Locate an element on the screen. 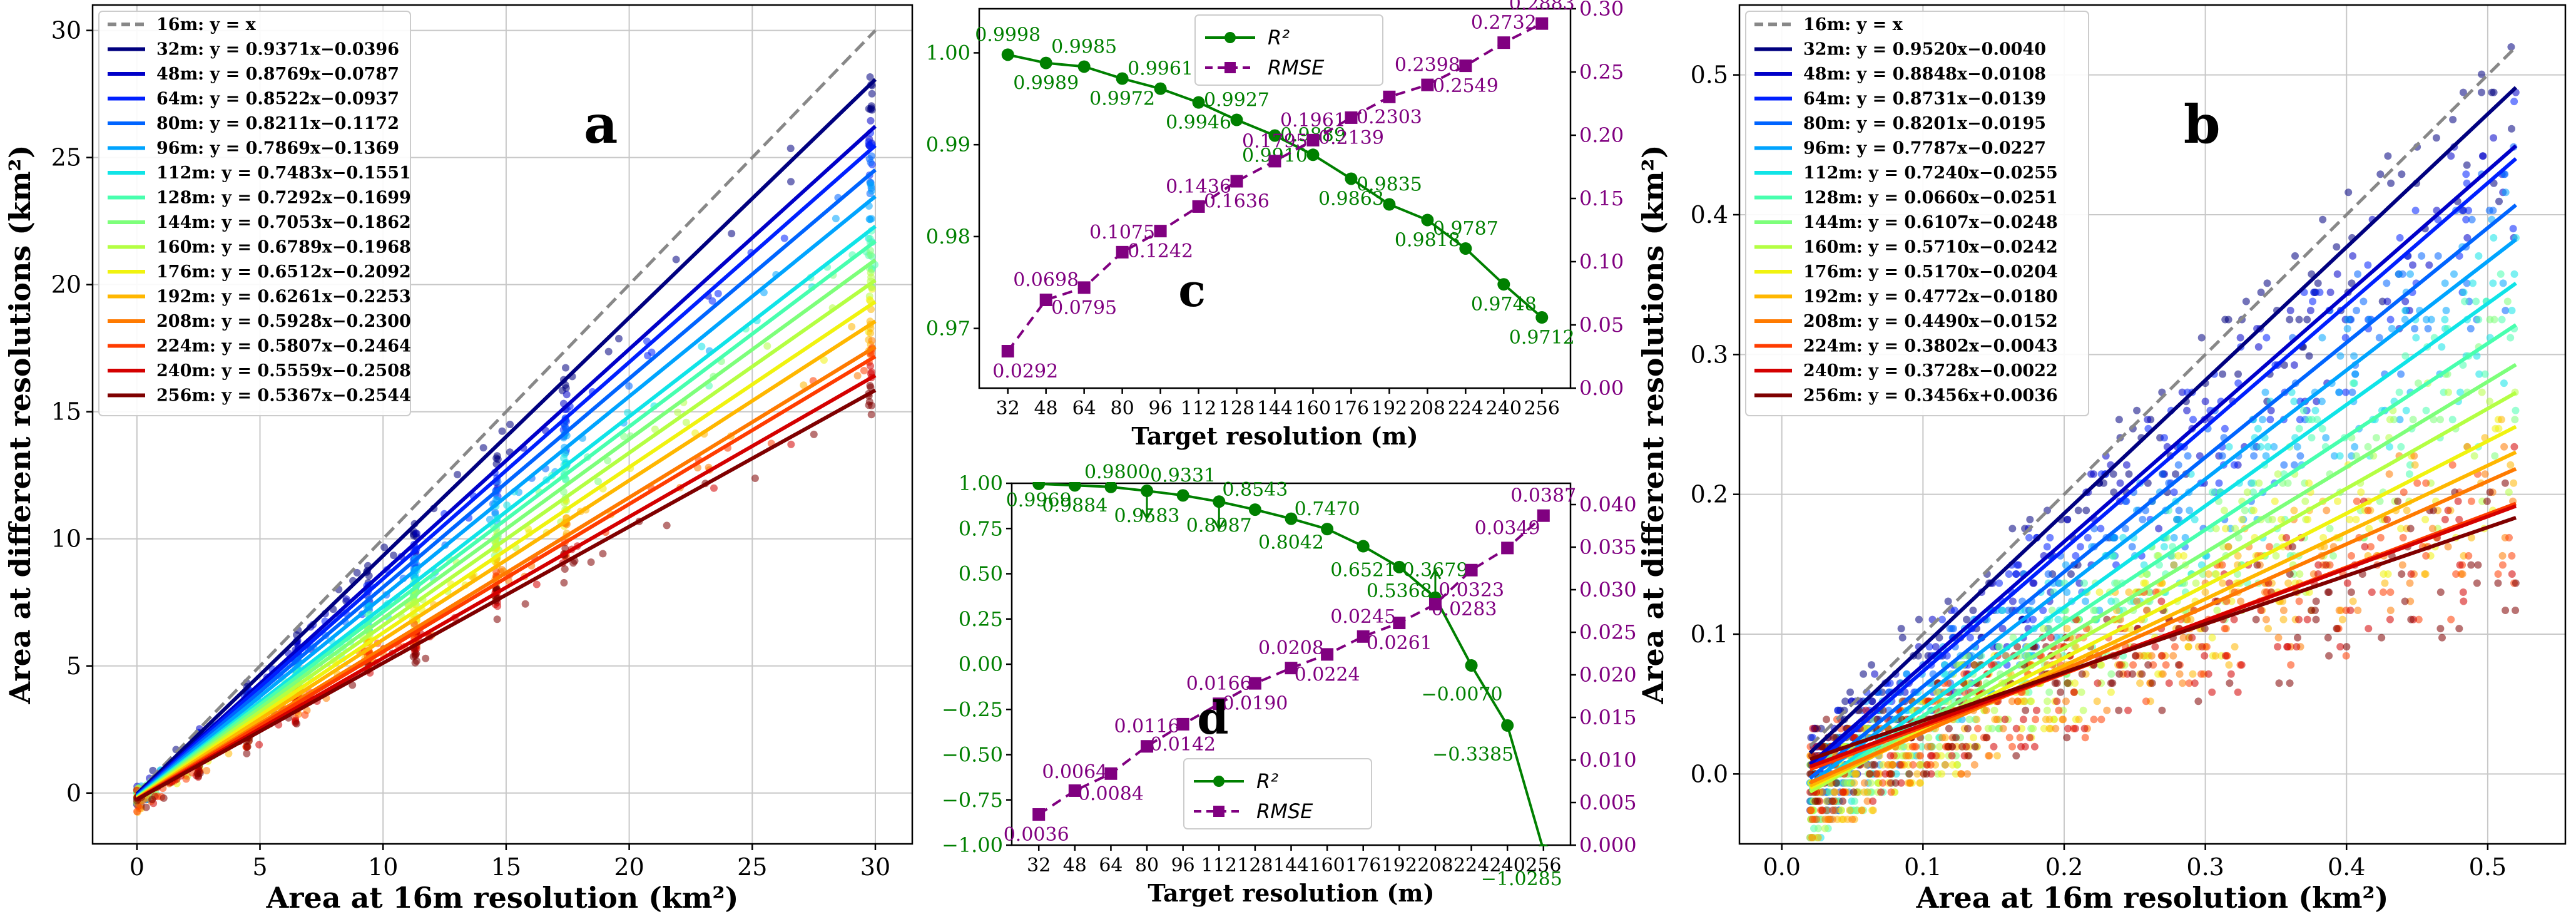 Image resolution: width=2576 pixels, height=924 pixels. legend-label: 192m: y = 0.6261x−0.2253 is located at coordinates (283, 297).